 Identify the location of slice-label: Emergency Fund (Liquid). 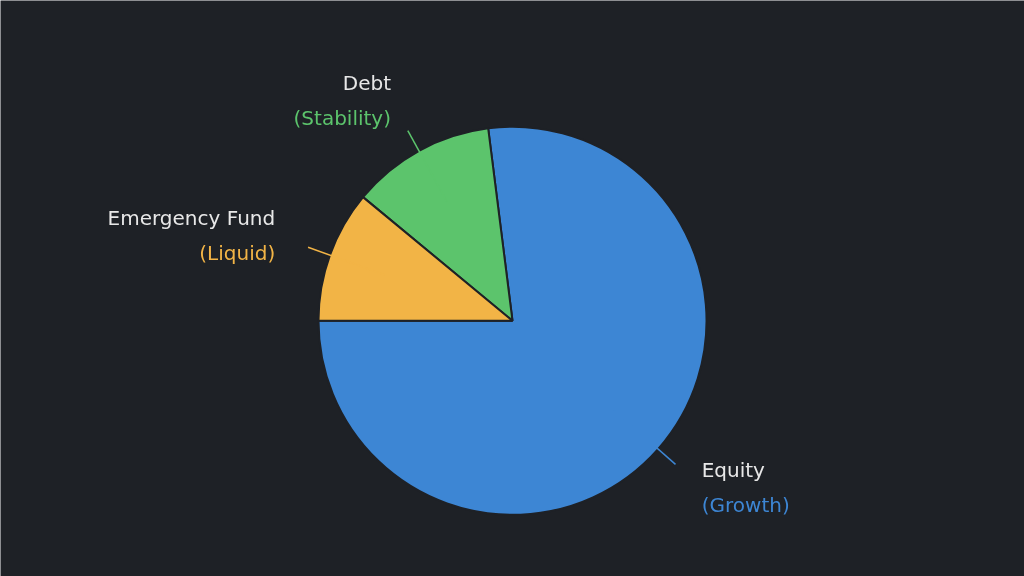
(191, 235).